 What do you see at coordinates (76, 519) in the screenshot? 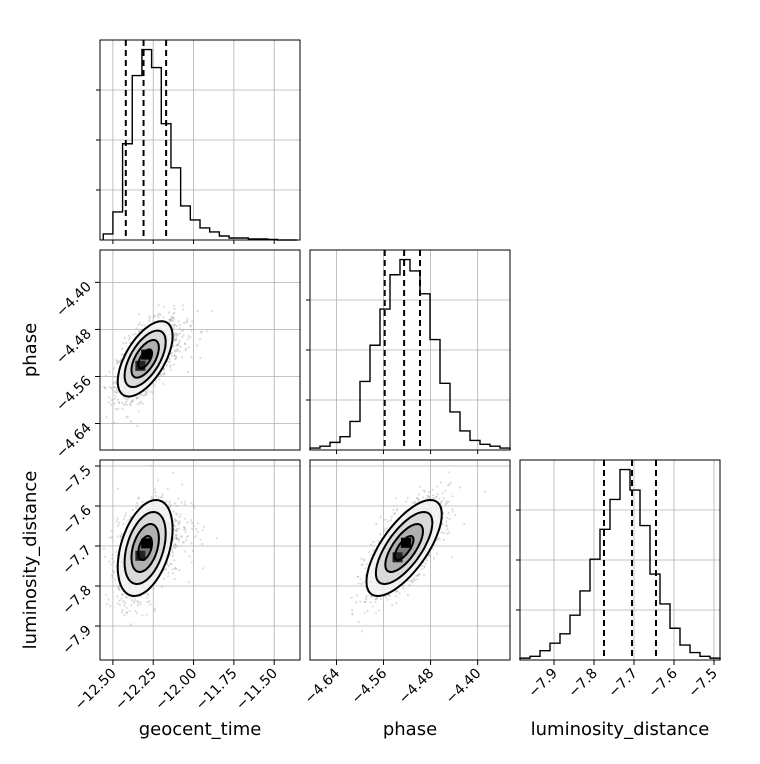
I see `y-tick-label: −7.6` at bounding box center [76, 519].